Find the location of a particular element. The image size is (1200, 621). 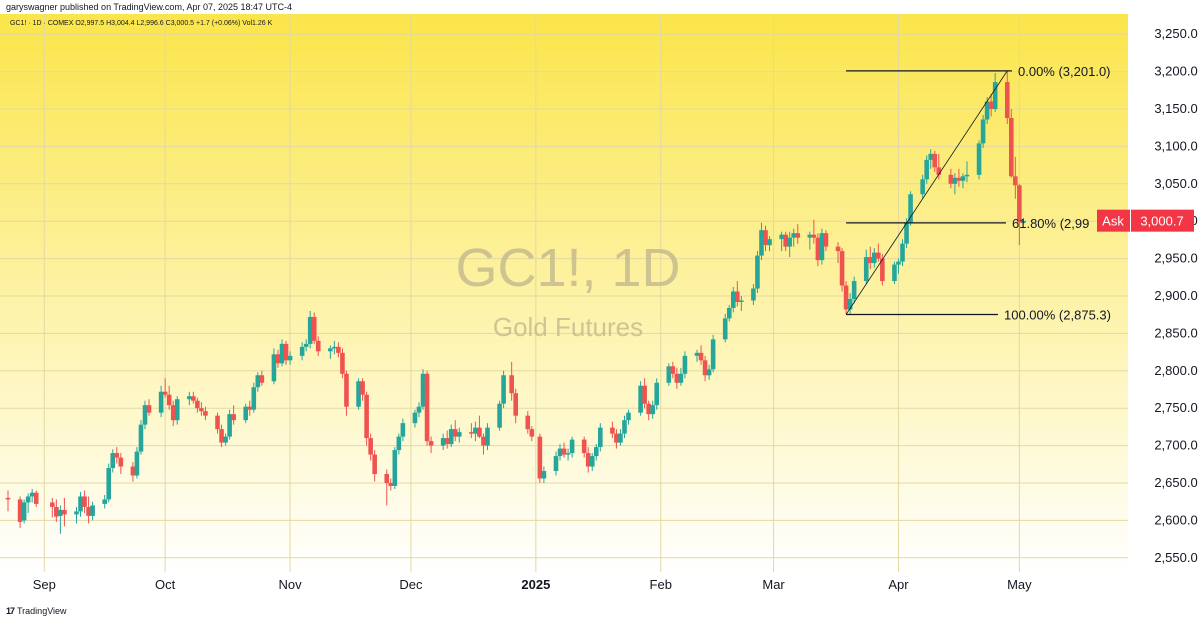

fib-level-label: 0.00% (3,201.0) is located at coordinates (1064, 71).